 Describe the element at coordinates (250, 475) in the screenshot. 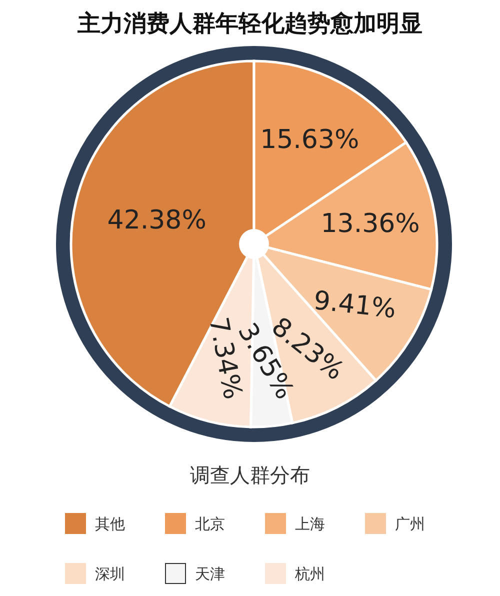

I see `legend-title: 调查人群分布` at that location.